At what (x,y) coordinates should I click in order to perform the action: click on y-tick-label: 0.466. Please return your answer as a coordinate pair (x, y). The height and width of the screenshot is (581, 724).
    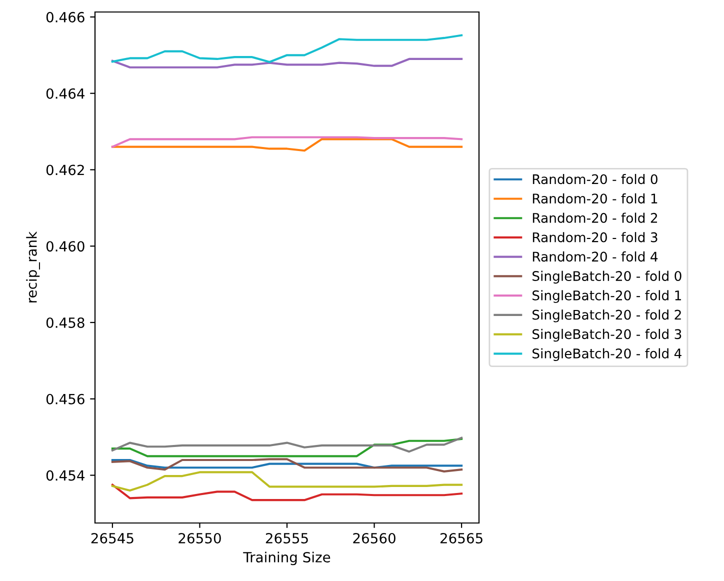
    Looking at the image, I should click on (65, 17).